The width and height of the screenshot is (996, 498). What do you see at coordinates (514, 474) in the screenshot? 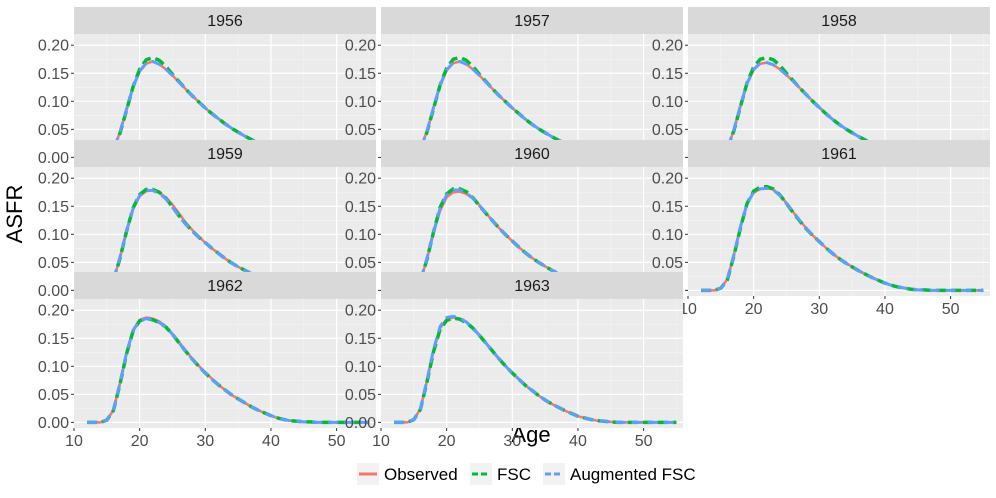
I see `legend-label: FSC` at bounding box center [514, 474].